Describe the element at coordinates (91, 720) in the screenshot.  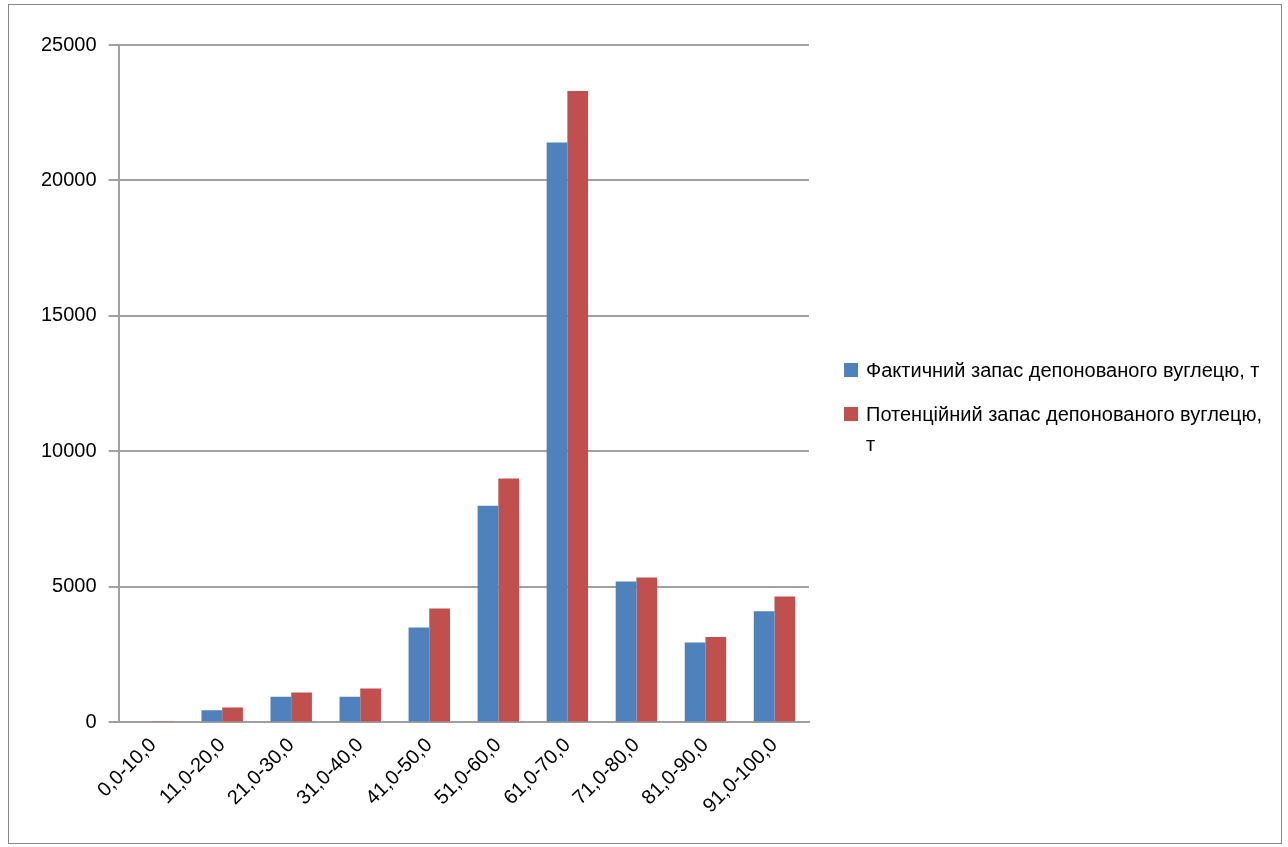
I see `y-tick-label: 0` at that location.